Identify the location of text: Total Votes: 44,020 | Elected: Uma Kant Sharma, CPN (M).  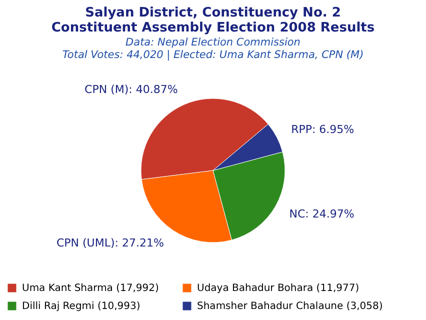
(213, 55).